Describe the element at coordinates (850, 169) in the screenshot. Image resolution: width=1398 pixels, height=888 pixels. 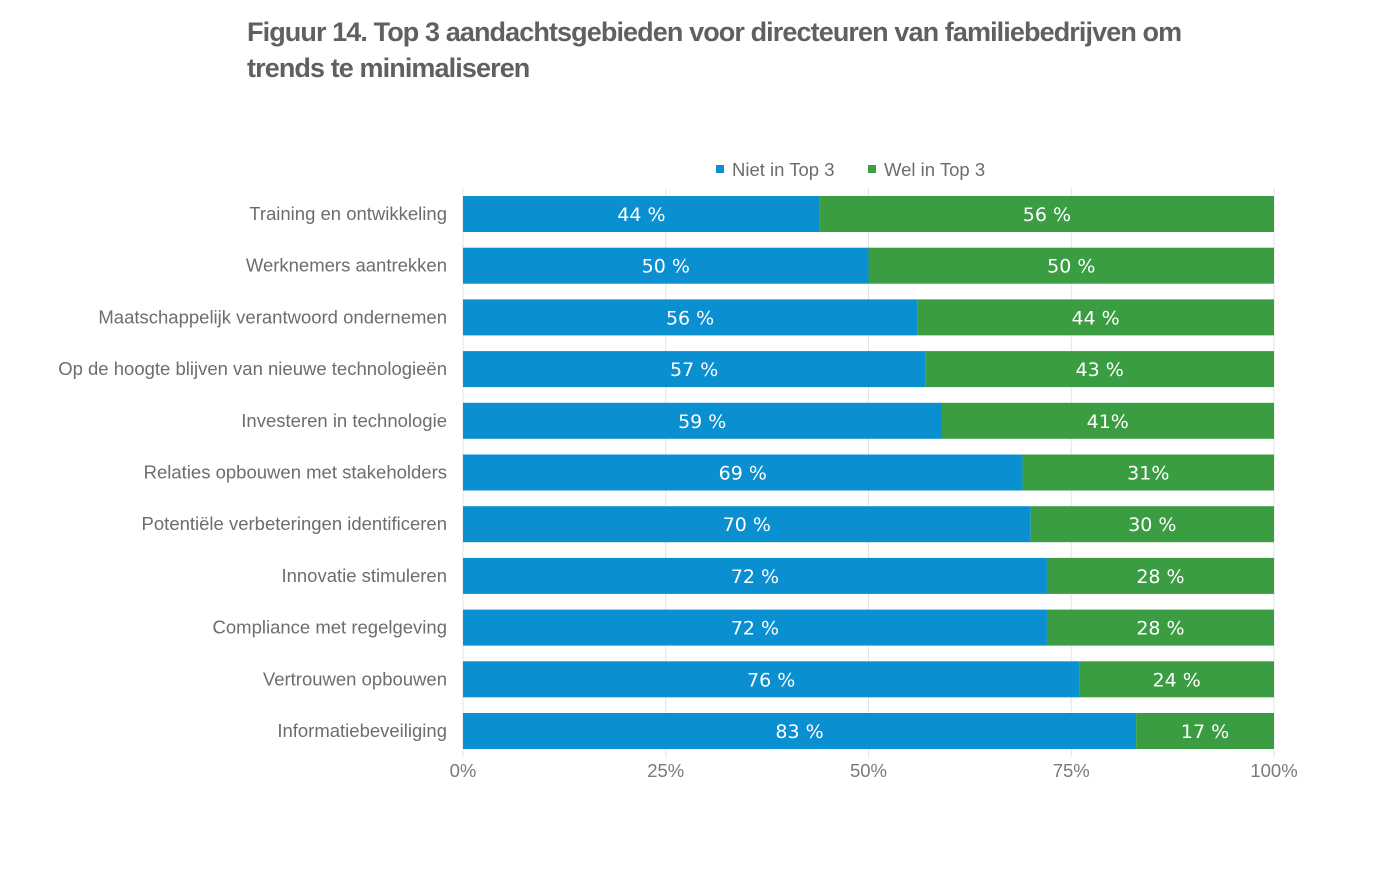
I see `legend: Niet in Top 3 Wel in Top 3` at that location.